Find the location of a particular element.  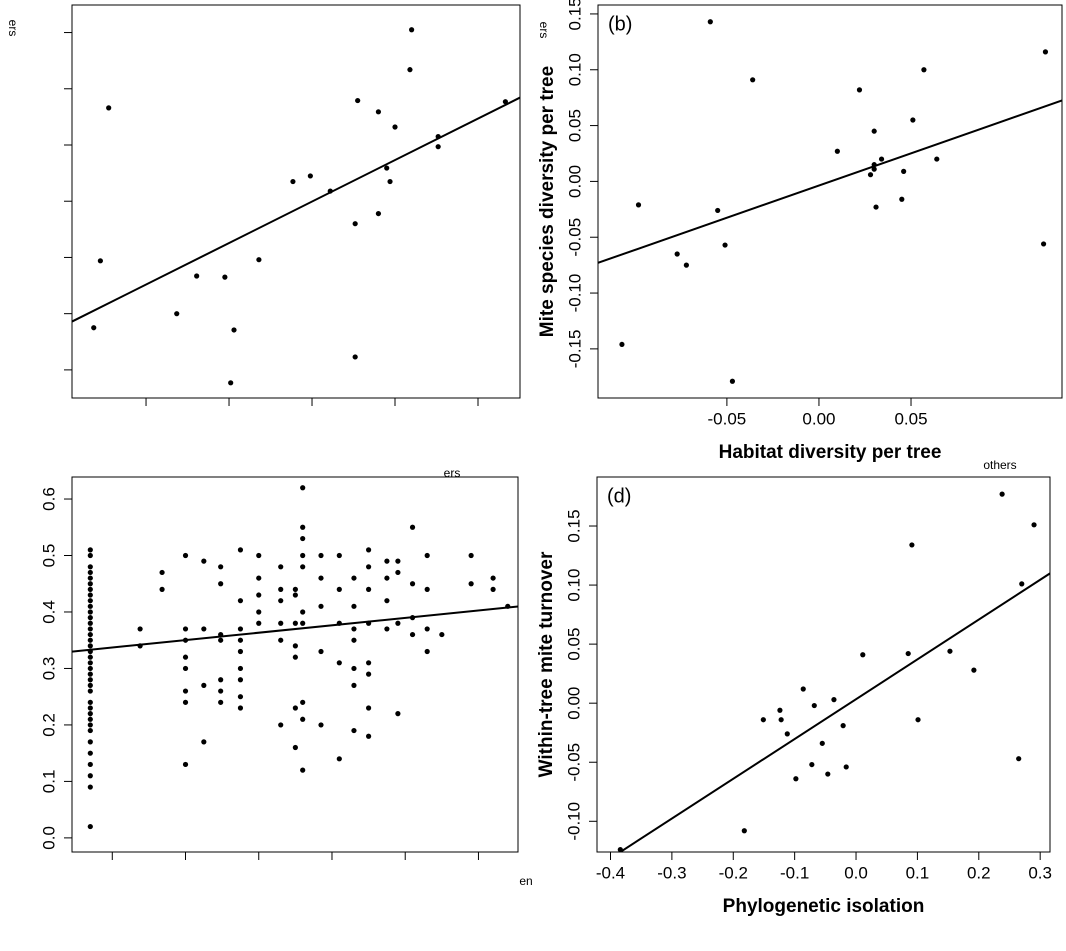

fragment: en is located at coordinates (525, 881).